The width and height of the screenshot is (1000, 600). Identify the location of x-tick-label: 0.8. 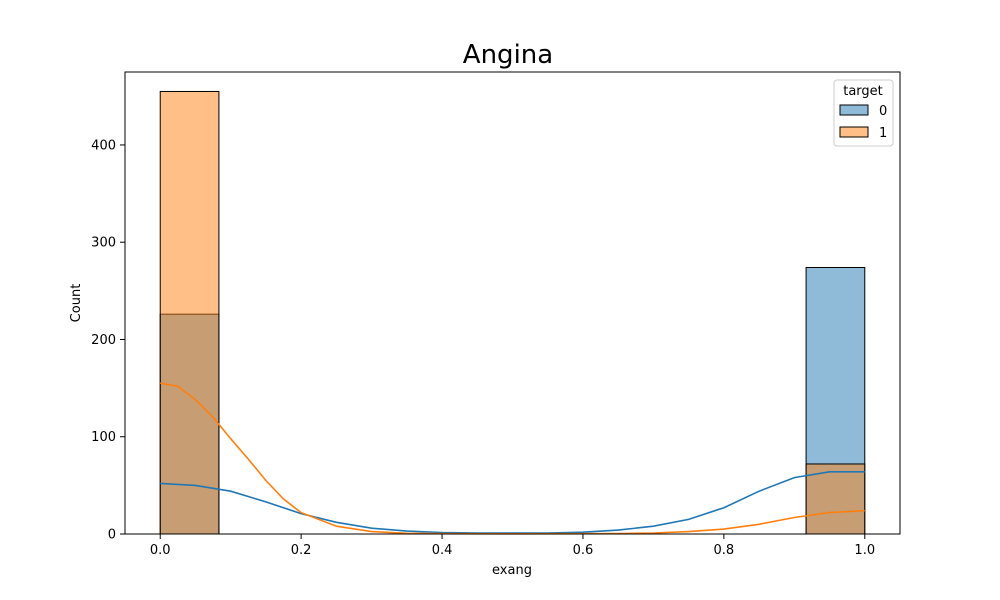
(724, 550).